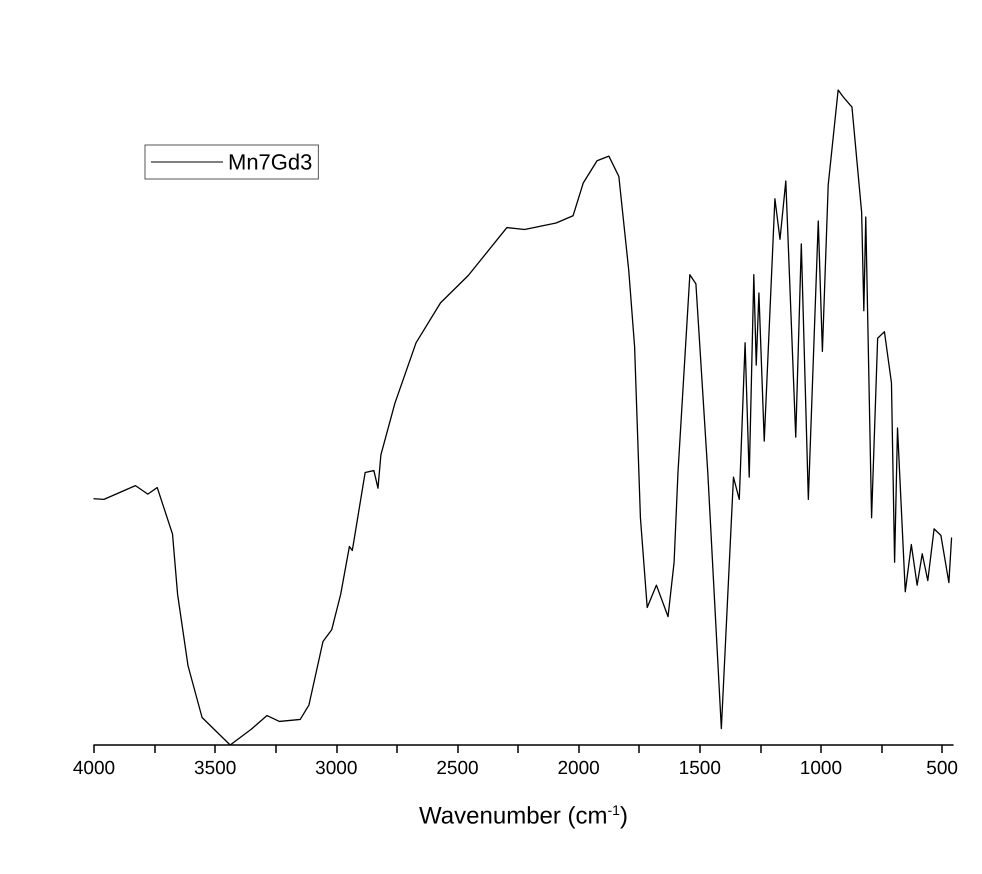 The image size is (982, 874). Describe the element at coordinates (942, 768) in the screenshot. I see `x-tick-label: 500` at that location.